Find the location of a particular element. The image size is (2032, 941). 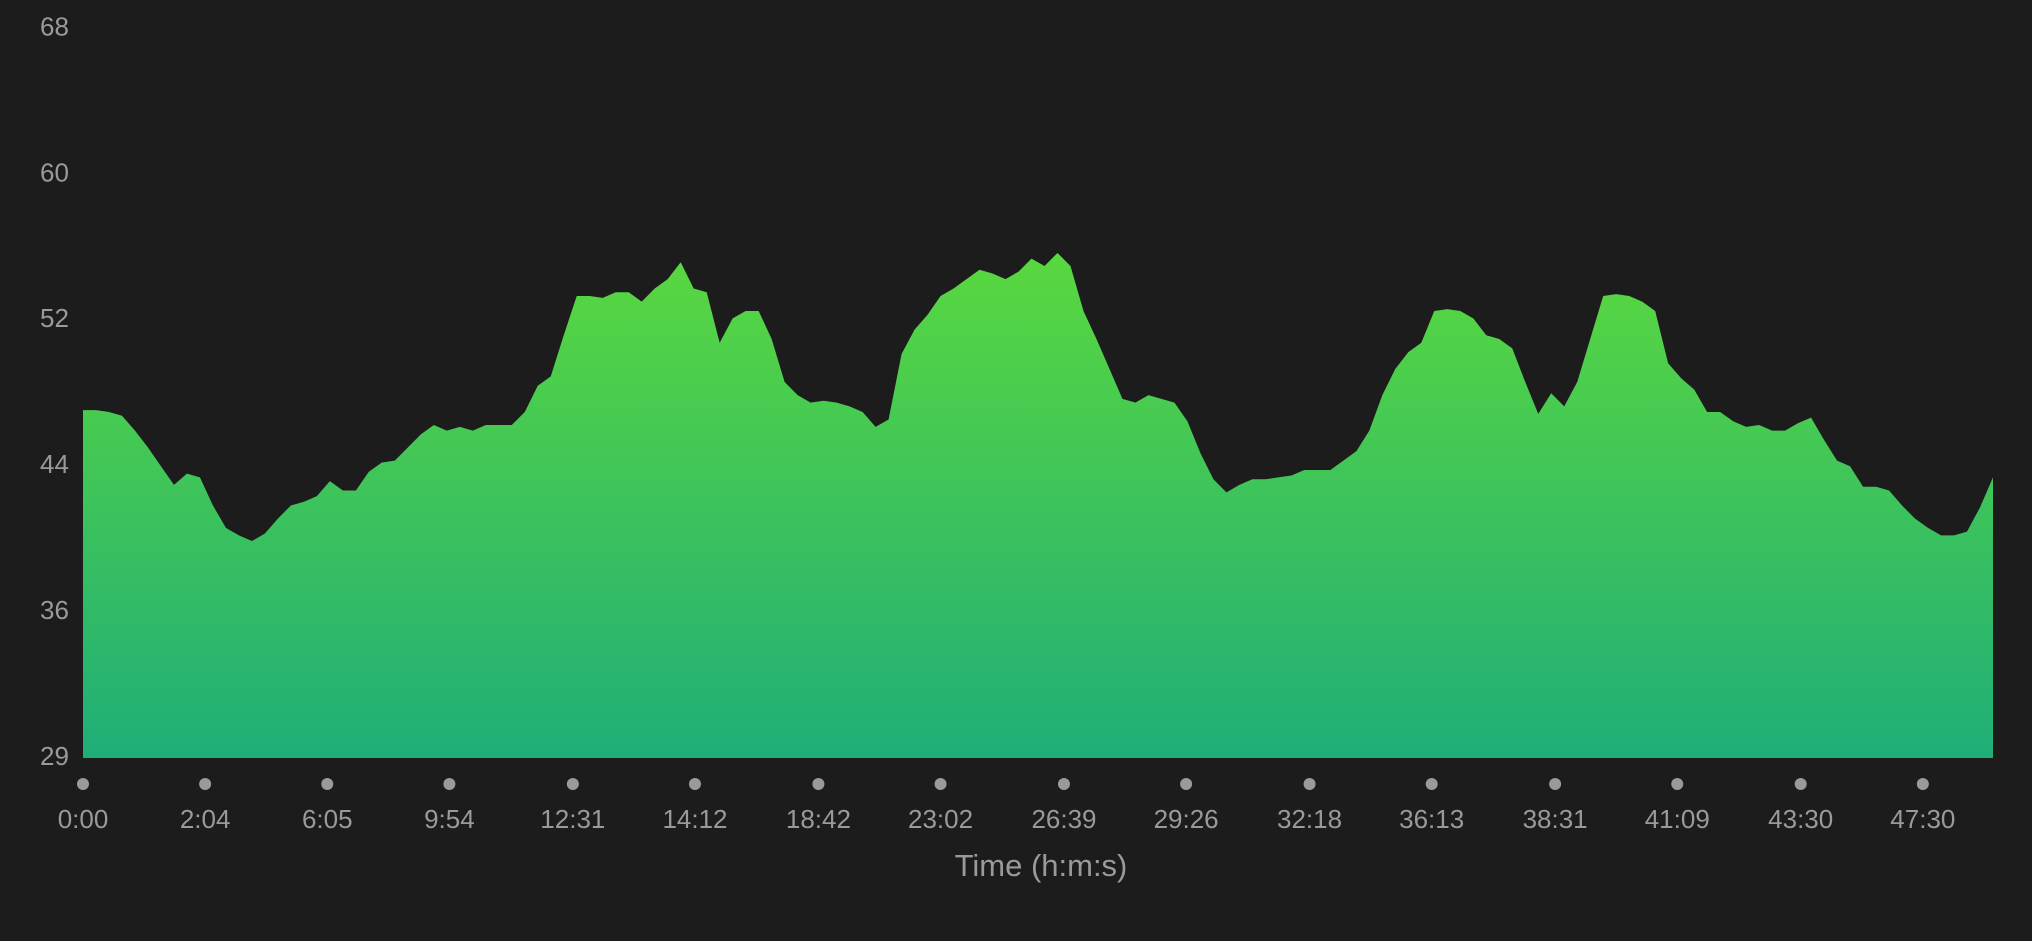

x-tick-label: 23:02 is located at coordinates (940, 819).